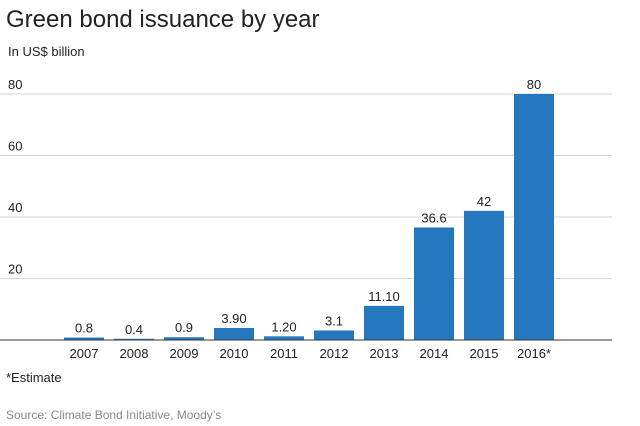 Image resolution: width=640 pixels, height=426 pixels. Describe the element at coordinates (234, 334) in the screenshot. I see `bar-2010` at that location.